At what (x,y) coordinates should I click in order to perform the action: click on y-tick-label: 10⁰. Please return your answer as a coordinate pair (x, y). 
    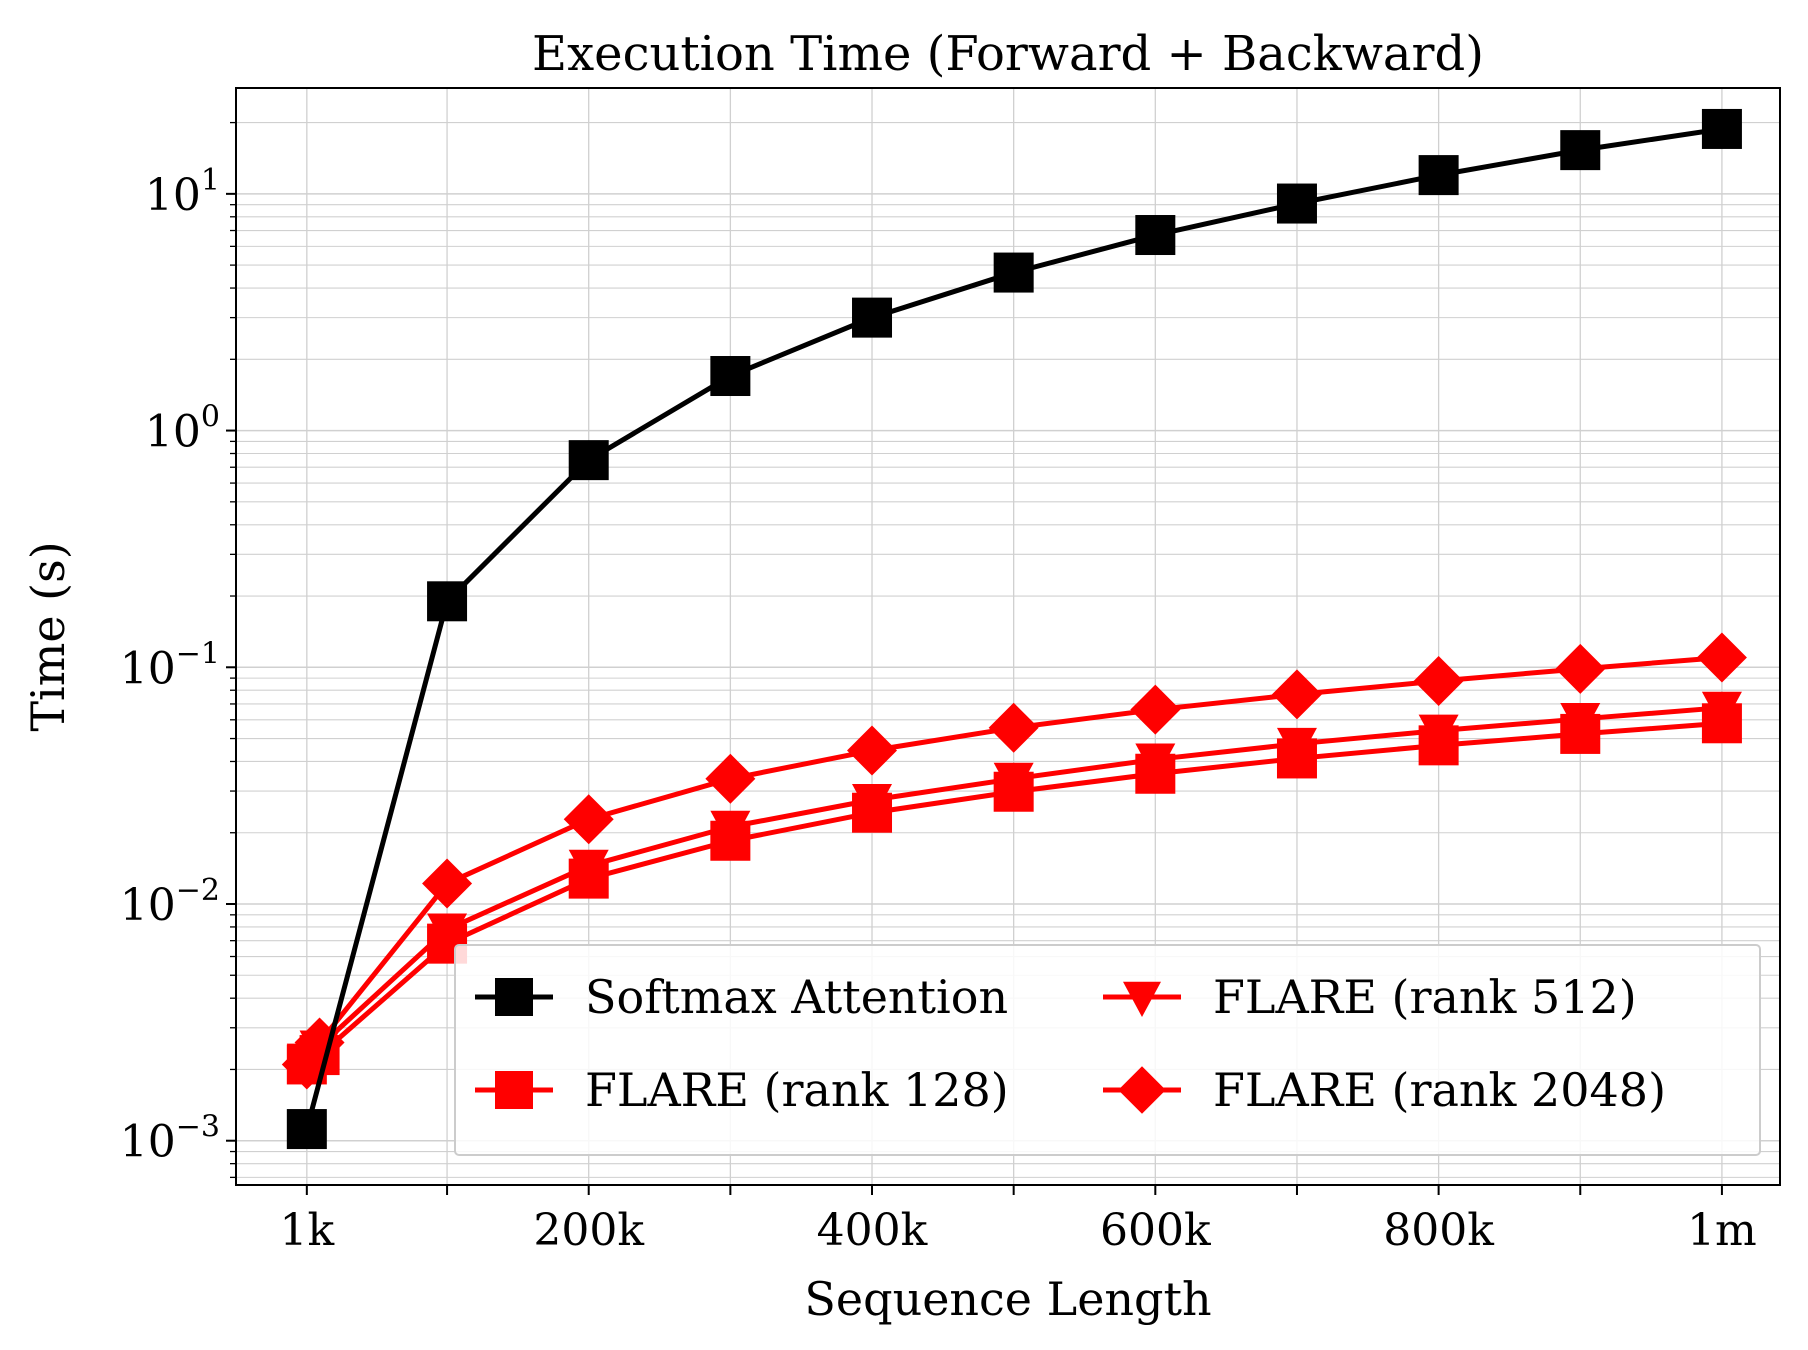
    Looking at the image, I should click on (182, 429).